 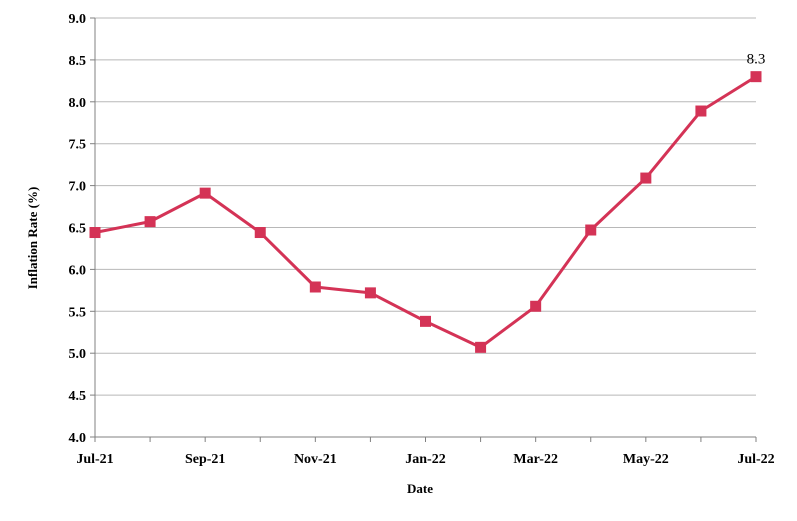 I want to click on data-label: 8.3, so click(x=756, y=60).